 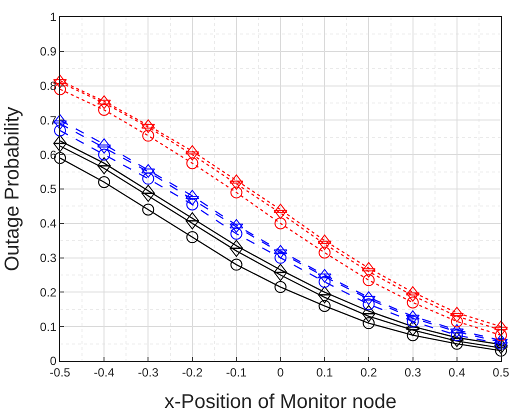 What do you see at coordinates (48, 51) in the screenshot?
I see `y-tick-label: 0.9` at bounding box center [48, 51].